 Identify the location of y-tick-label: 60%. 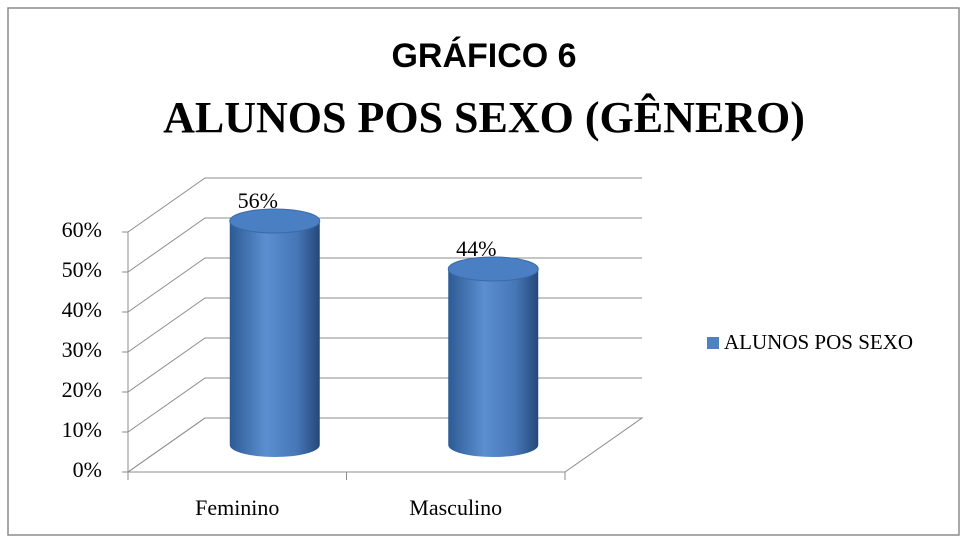
(82, 229).